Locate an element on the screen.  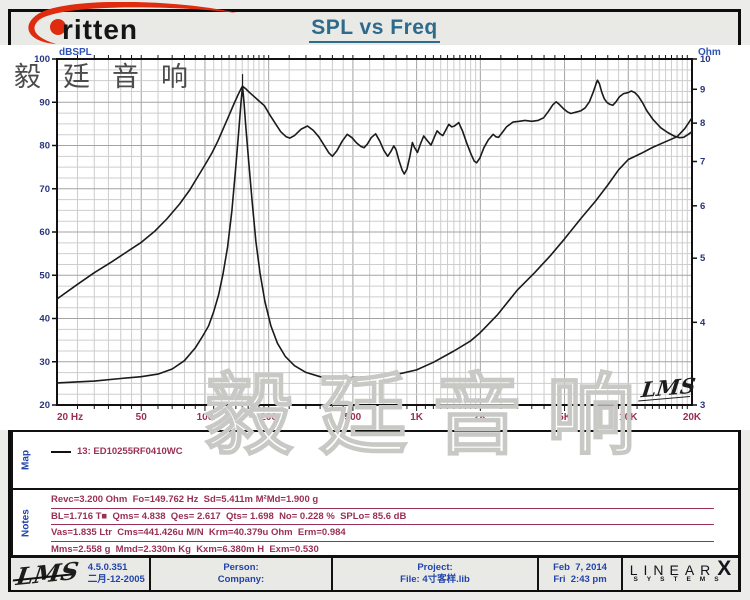
footer-time: Fri 2:43 pm is located at coordinates (580, 579).